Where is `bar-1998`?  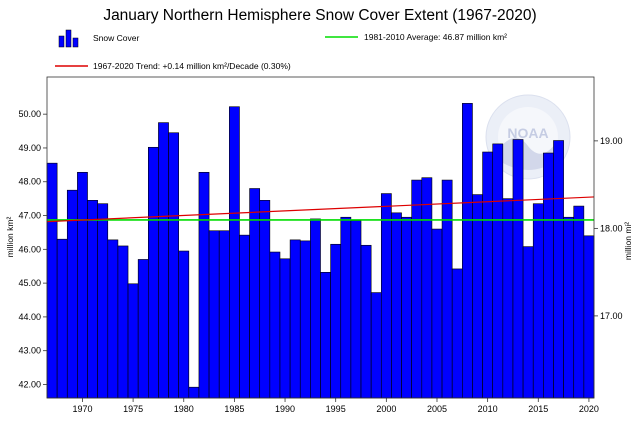 bar-1998 is located at coordinates (366, 321).